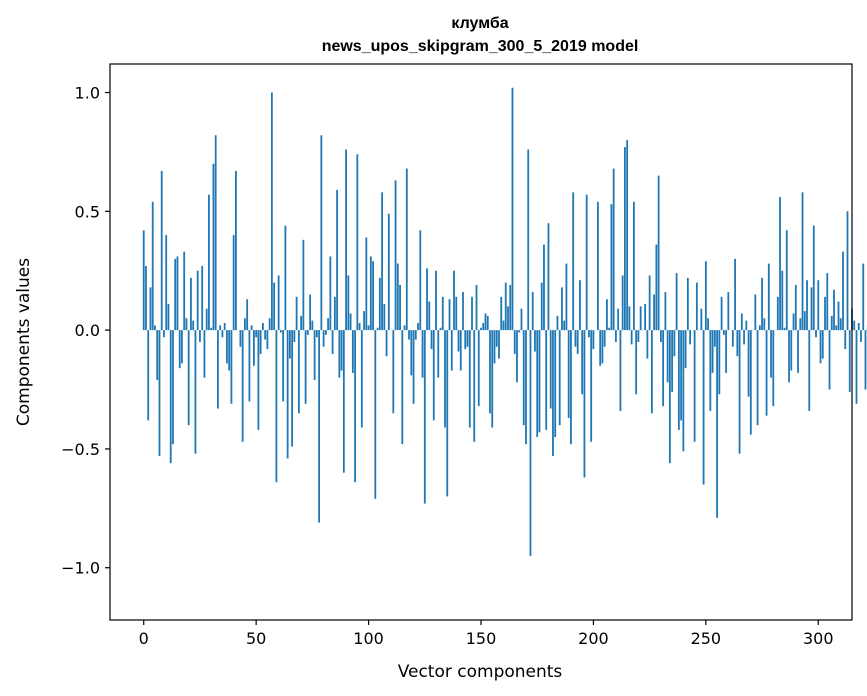  I want to click on x-tick-label: 300, so click(818, 638).